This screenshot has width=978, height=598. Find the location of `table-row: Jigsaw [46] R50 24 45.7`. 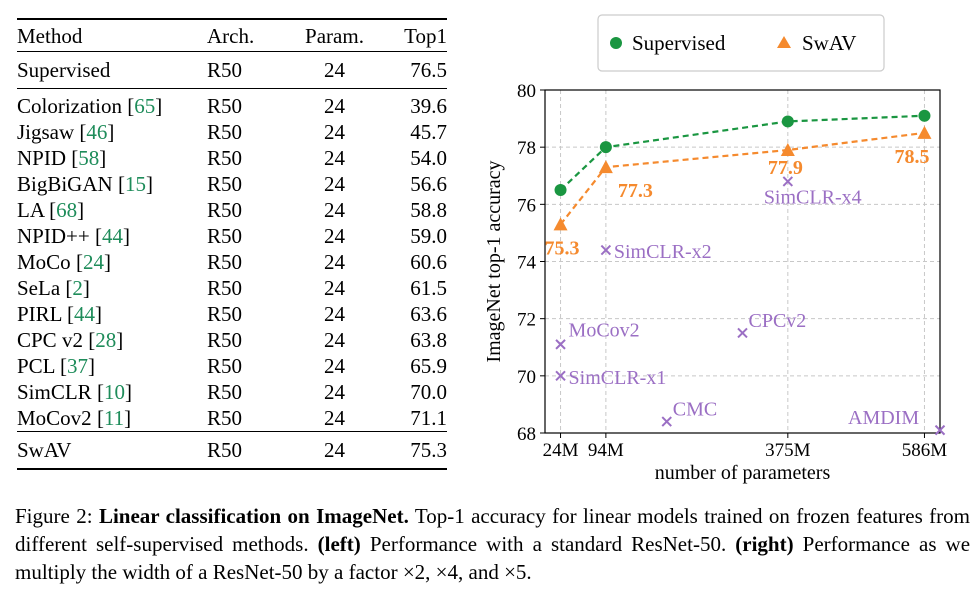

table-row: Jigsaw [46] R50 24 45.7 is located at coordinates (232, 132).